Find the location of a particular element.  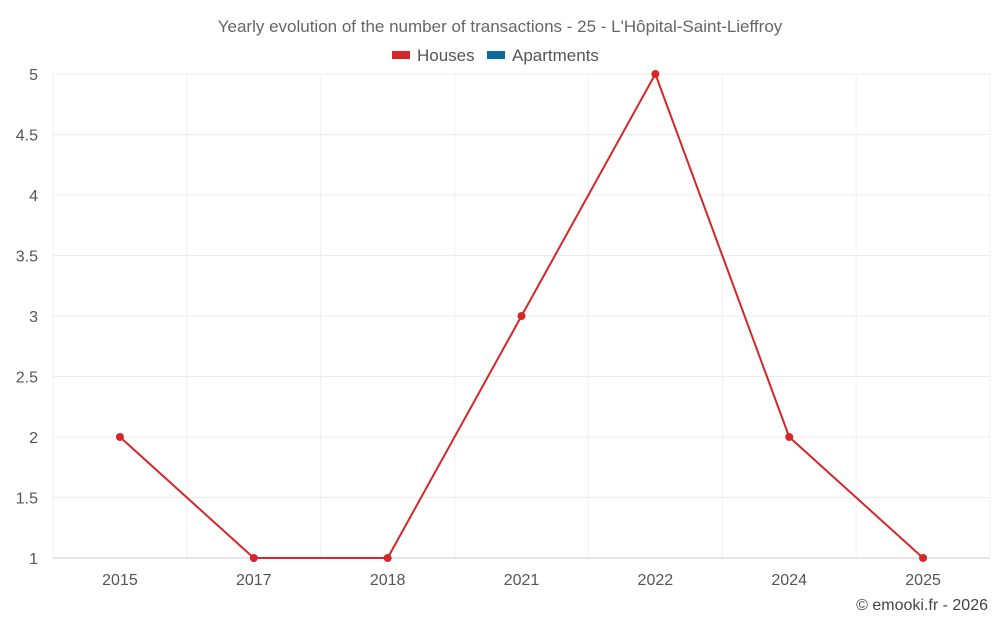

legend: Houses Apartments is located at coordinates (495, 55).